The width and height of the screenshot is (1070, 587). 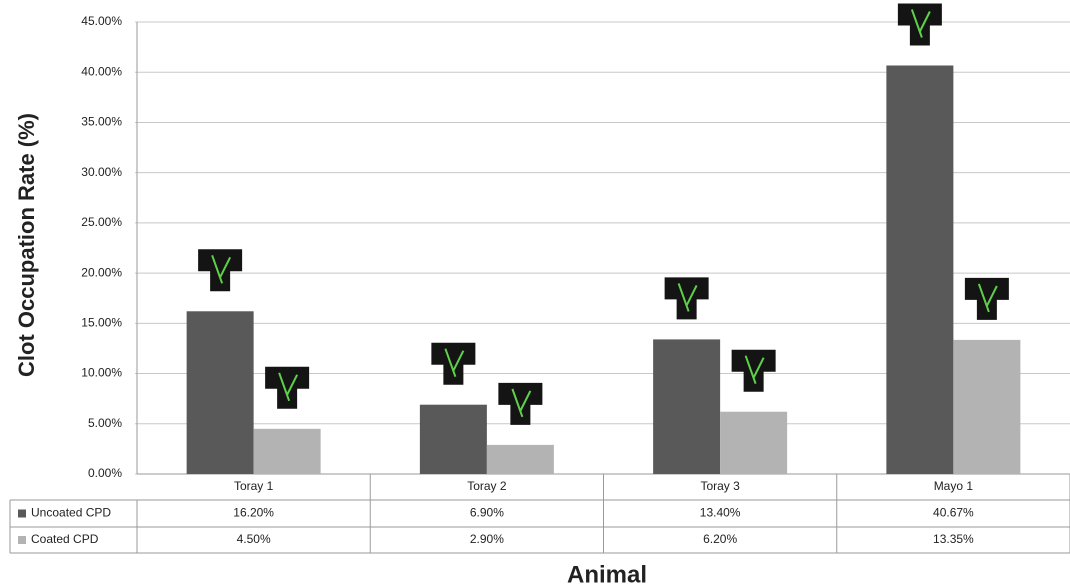 What do you see at coordinates (105, 423) in the screenshot?
I see `y-tick-label: 5.00%` at bounding box center [105, 423].